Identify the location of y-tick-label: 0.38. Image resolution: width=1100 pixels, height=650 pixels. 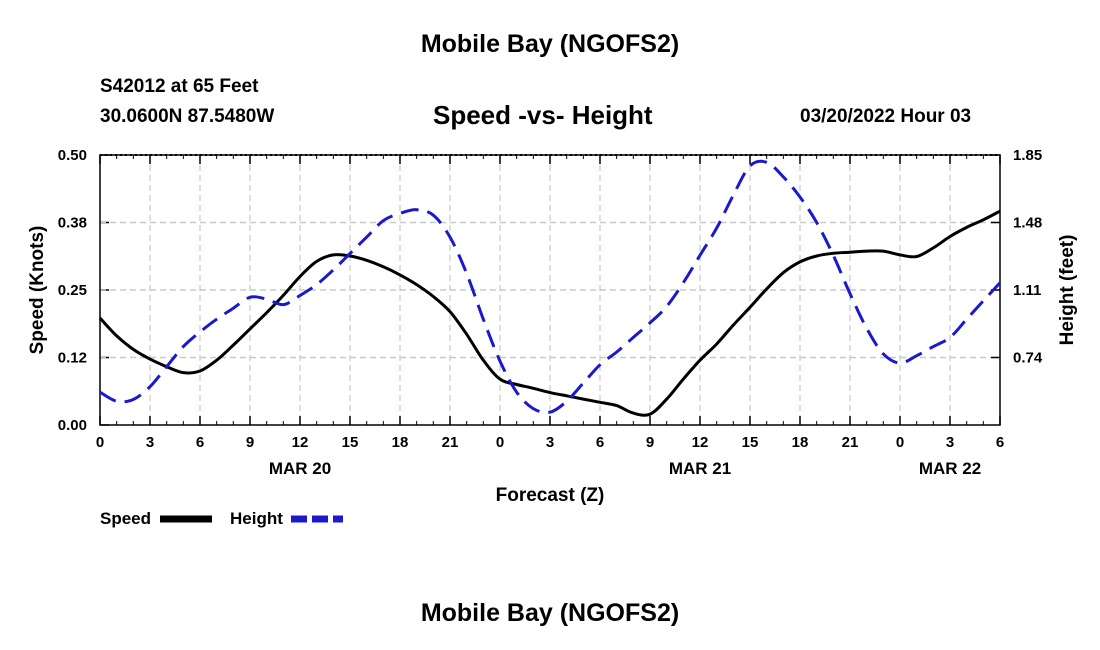
(72, 223).